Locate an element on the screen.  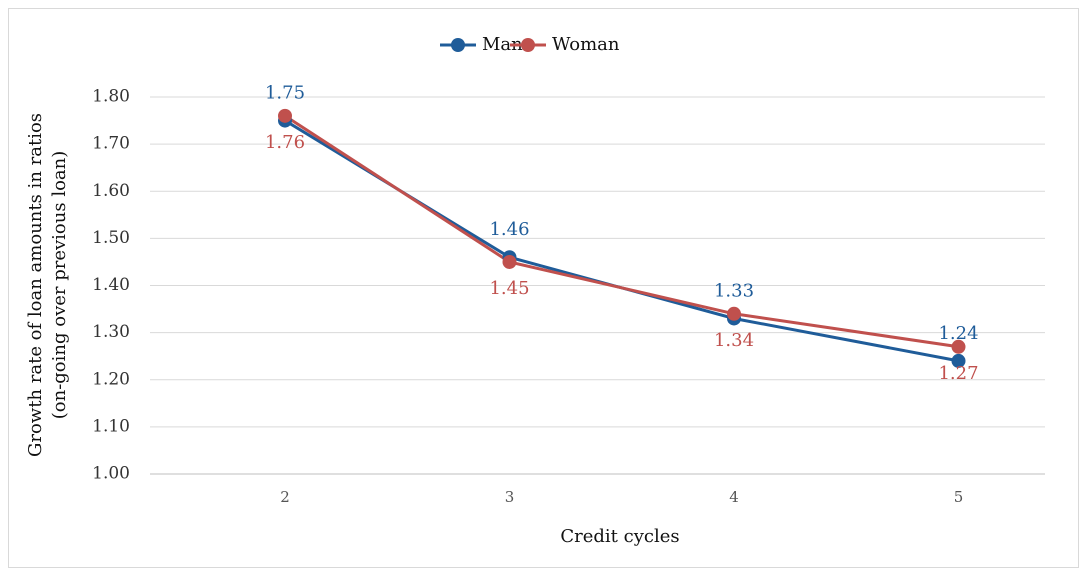
y-tick-label: 1.10 is located at coordinates (111, 426).